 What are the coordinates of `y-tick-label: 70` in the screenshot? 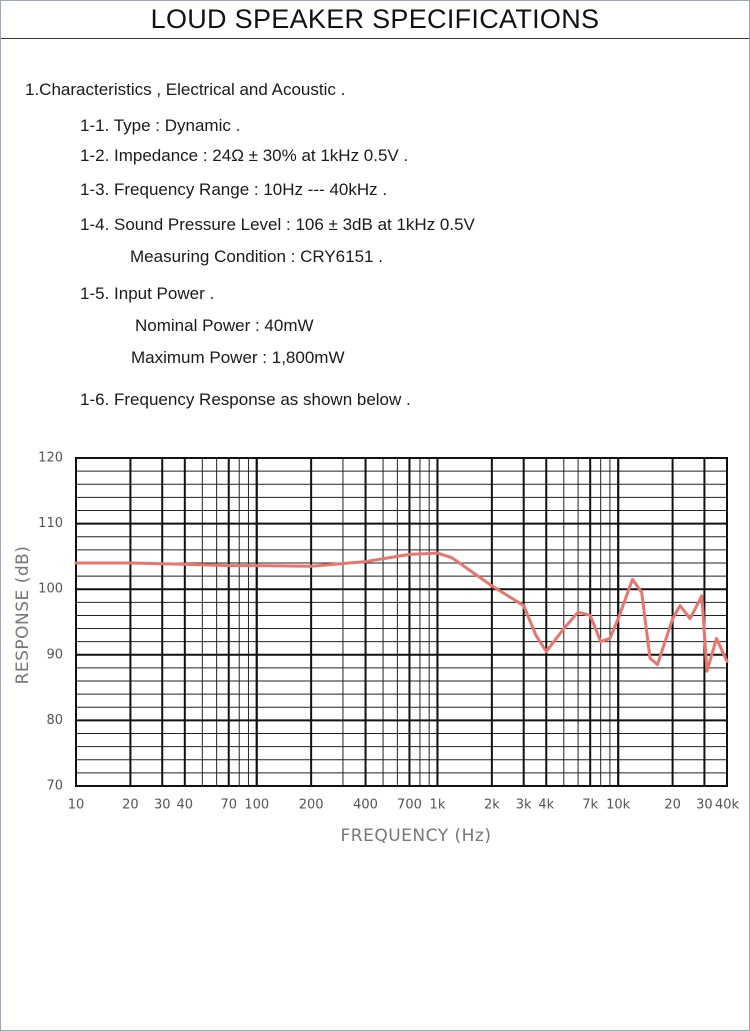 It's located at (54, 786).